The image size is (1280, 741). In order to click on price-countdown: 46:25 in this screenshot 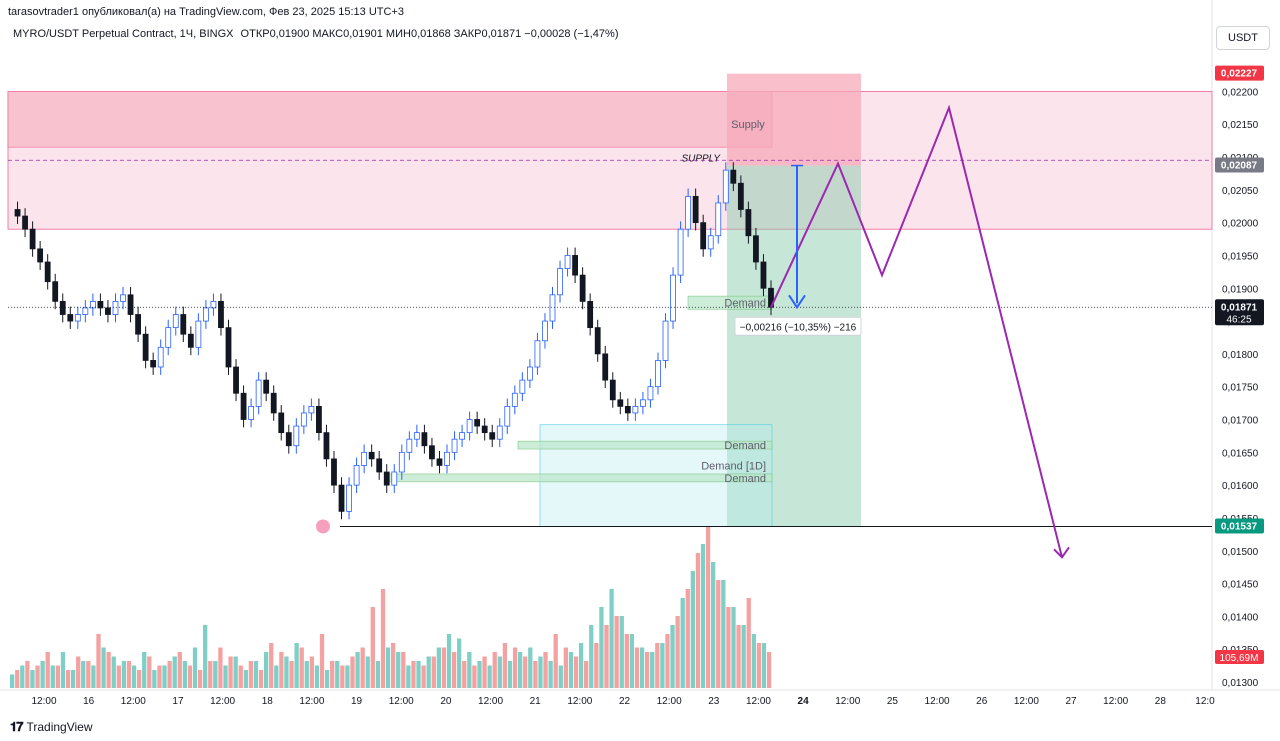, I will do `click(1238, 319)`.